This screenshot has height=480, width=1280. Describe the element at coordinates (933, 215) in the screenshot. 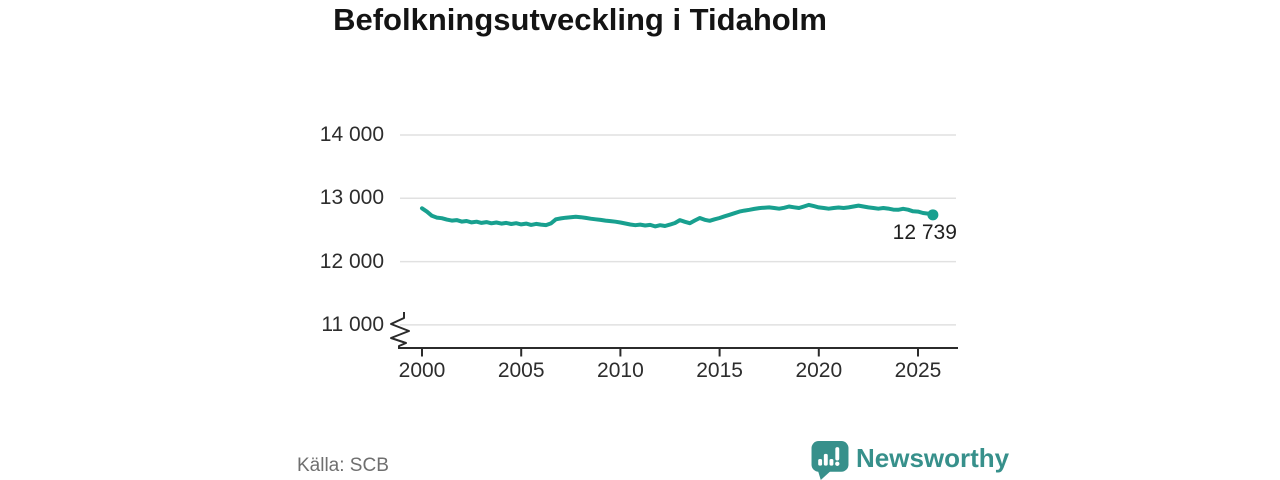

I see `latest-value-dot` at that location.